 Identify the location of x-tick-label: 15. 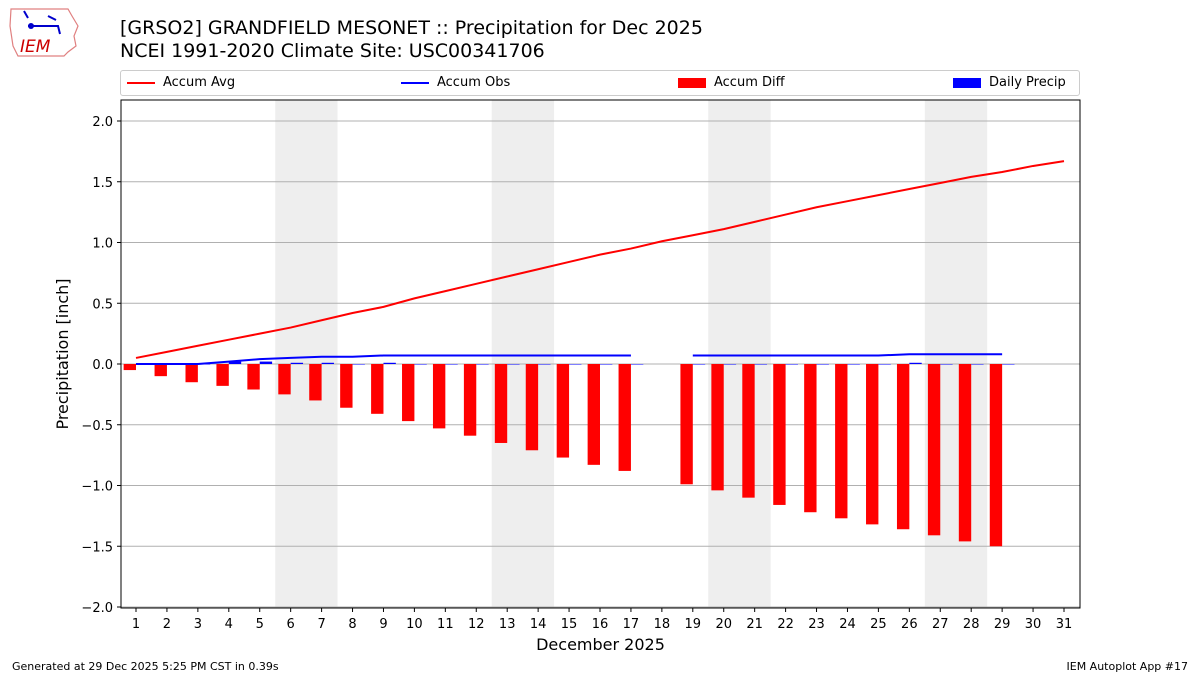
(569, 624).